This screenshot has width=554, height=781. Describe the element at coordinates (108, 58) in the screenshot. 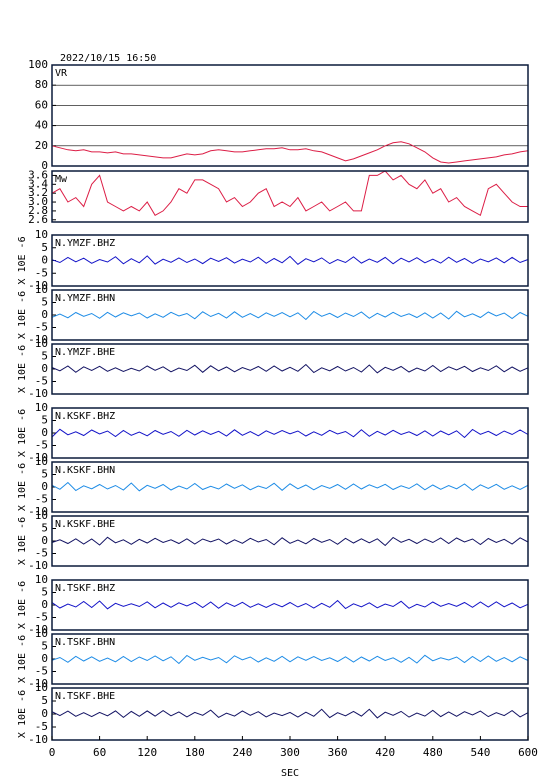

I see `timestamp: 2022/10/15 16:50` at that location.